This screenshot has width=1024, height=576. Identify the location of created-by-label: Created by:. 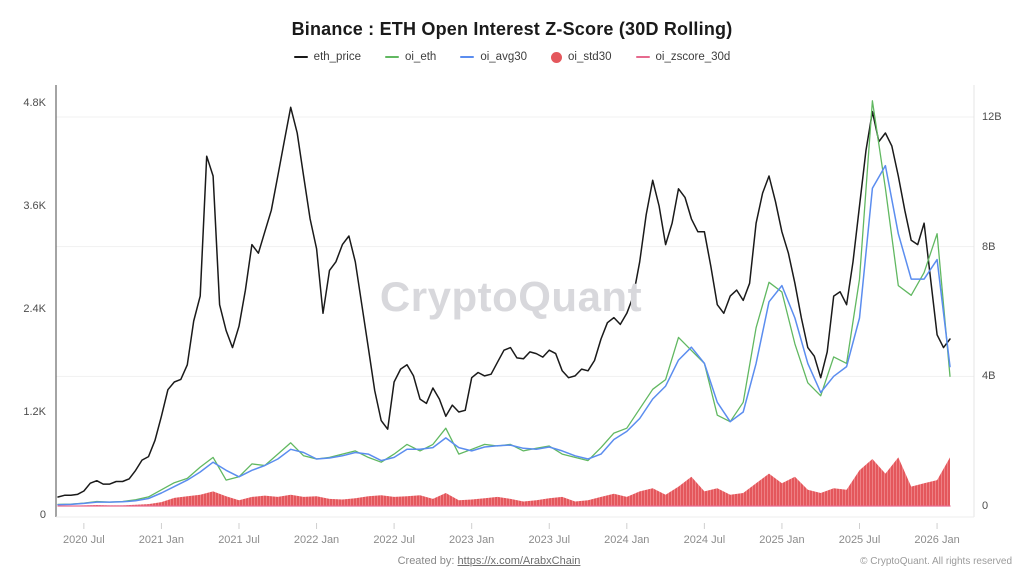
(426, 561).